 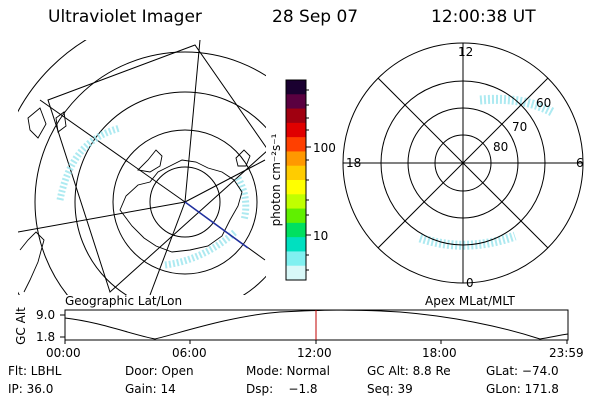 What do you see at coordinates (288, 371) in the screenshot?
I see `status-mode: Mode: Normal` at bounding box center [288, 371].